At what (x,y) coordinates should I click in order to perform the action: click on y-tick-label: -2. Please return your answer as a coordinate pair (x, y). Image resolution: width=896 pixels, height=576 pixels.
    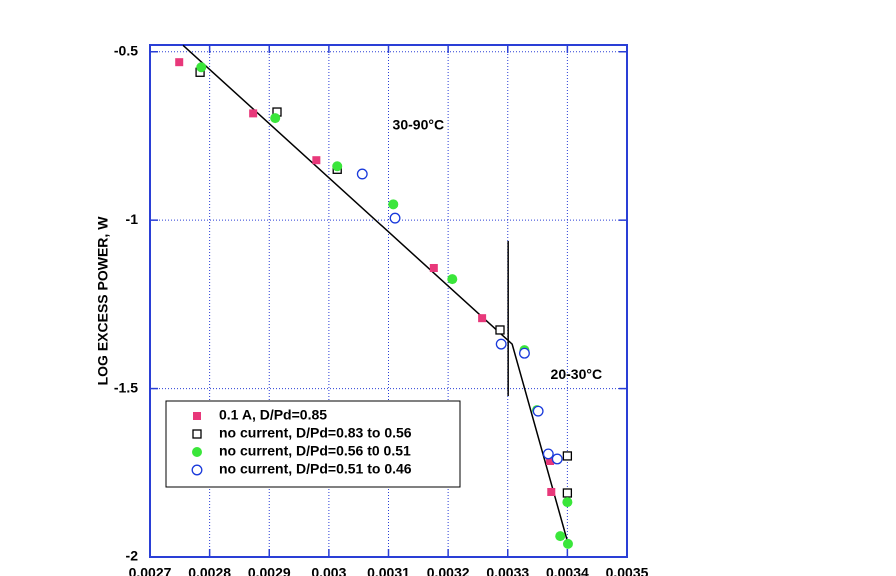
    Looking at the image, I should click on (132, 556).